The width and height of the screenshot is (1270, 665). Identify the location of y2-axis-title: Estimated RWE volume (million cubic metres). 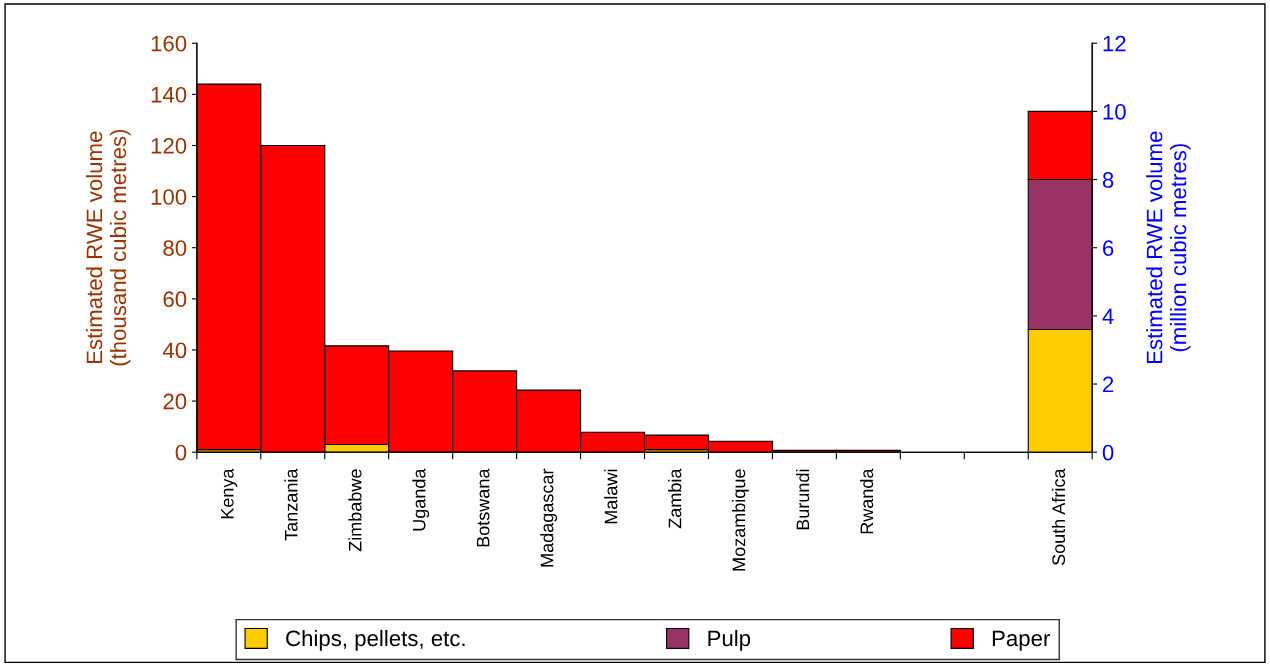
(1168, 247).